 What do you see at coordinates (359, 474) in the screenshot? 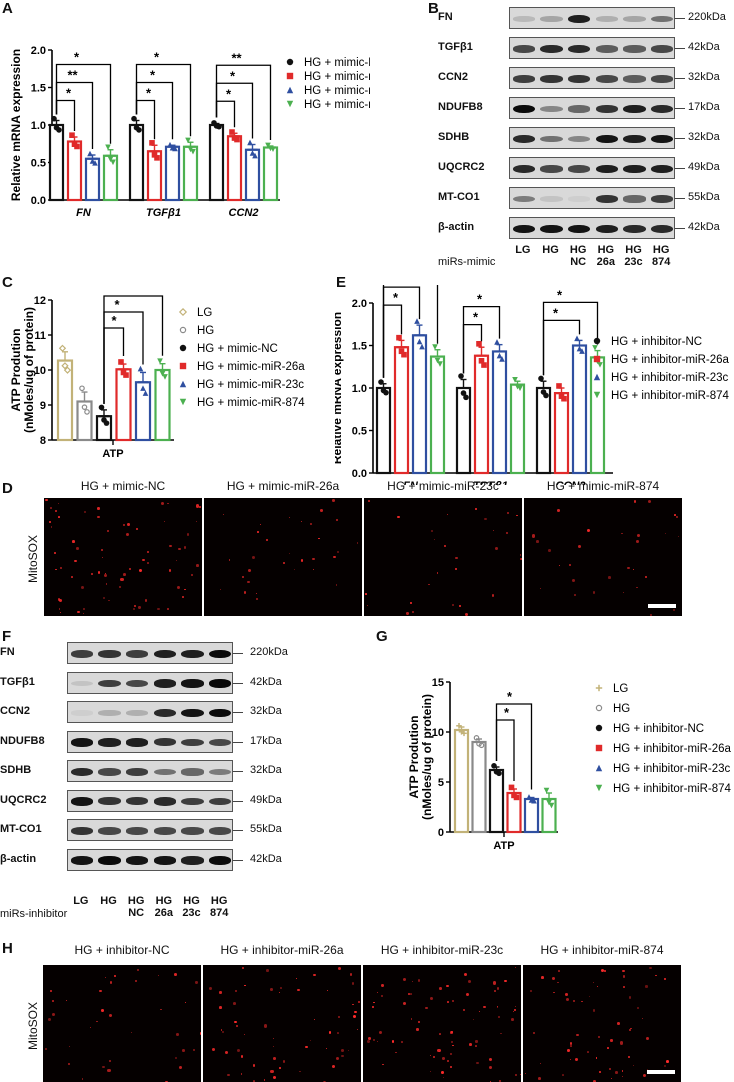
I see `svg-text: 0.0` at bounding box center [359, 474].